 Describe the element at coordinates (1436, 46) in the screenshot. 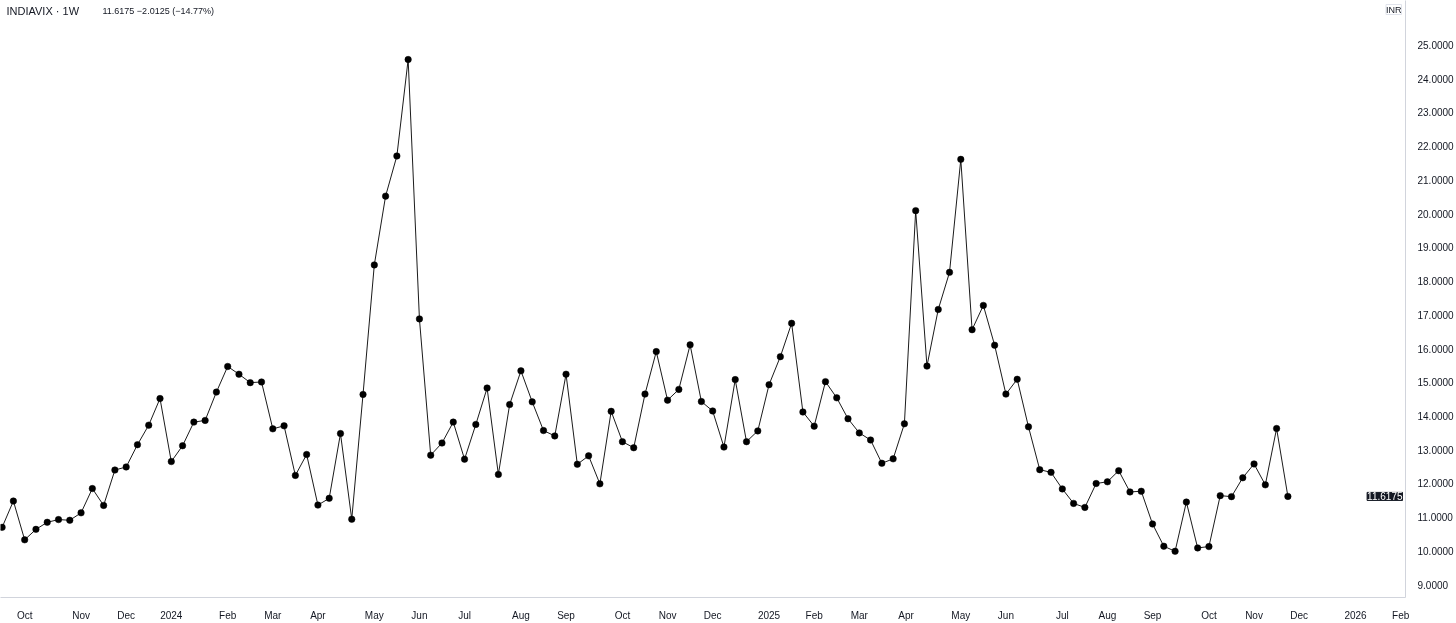

I see `y-tick-label: 25.0000` at that location.